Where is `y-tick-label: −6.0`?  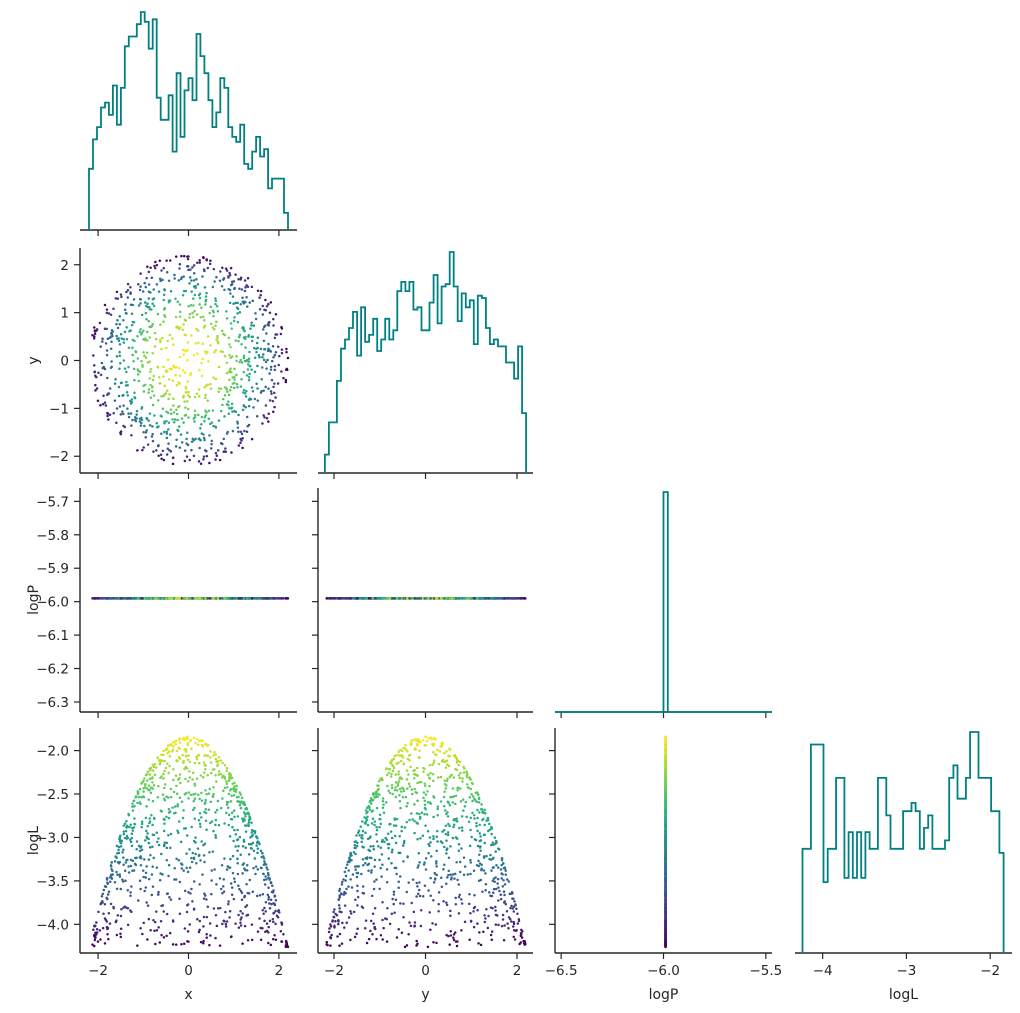 y-tick-label: −6.0 is located at coordinates (52, 603).